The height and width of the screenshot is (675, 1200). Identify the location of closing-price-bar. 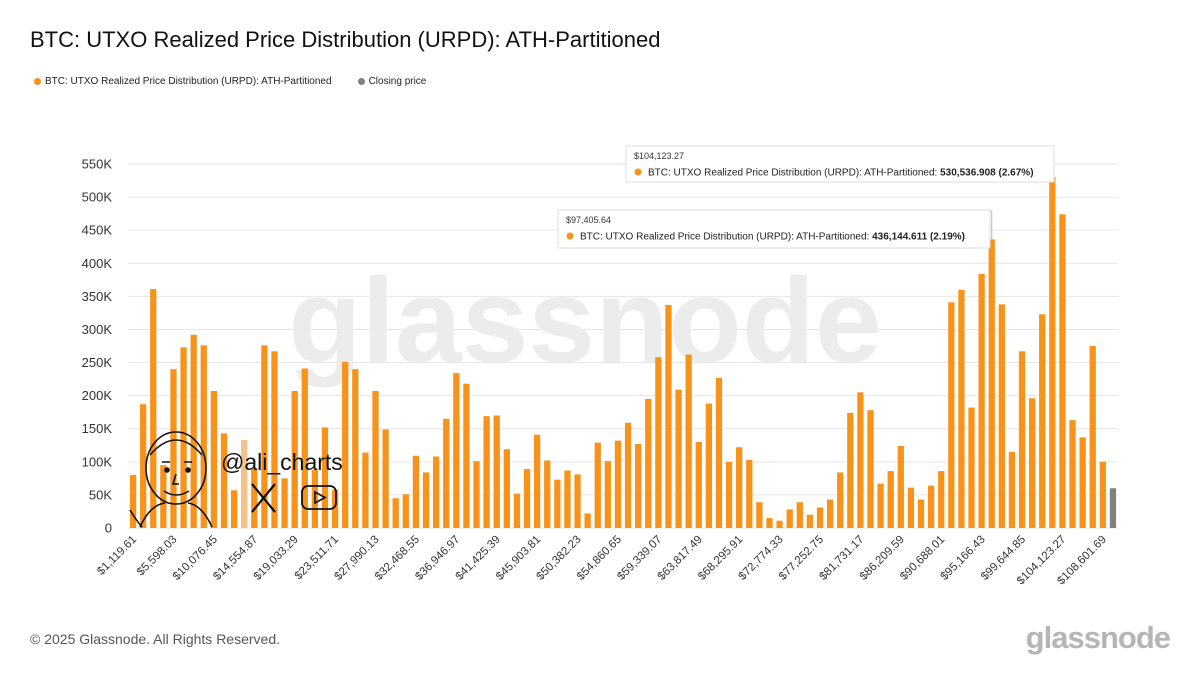
(1113, 508).